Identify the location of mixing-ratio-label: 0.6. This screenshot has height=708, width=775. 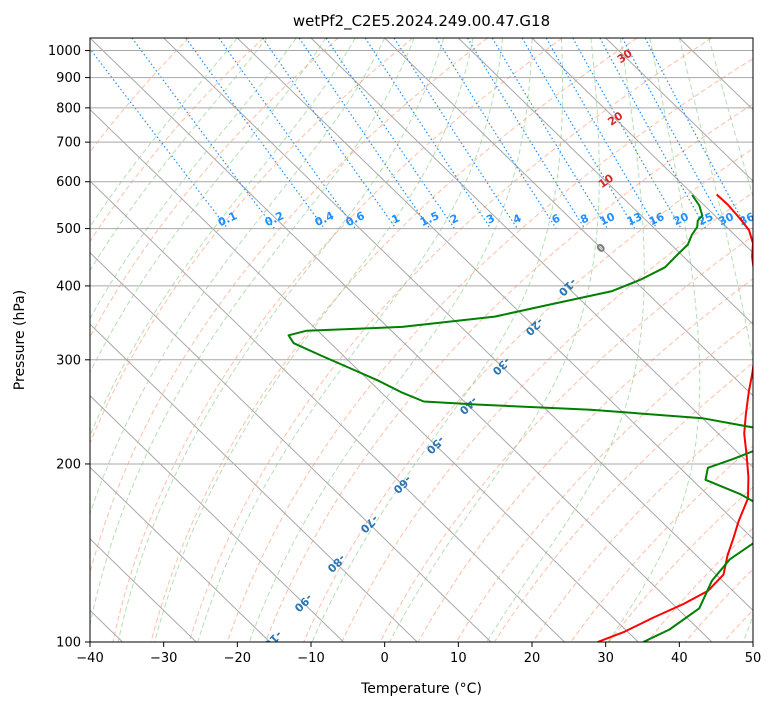
(355, 219).